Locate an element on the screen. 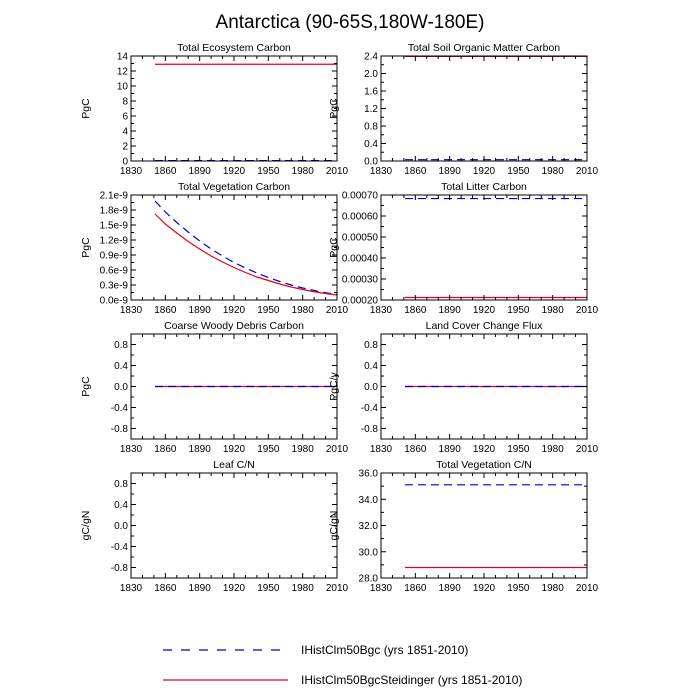 The width and height of the screenshot is (700, 700). panel-title: Coarse Woody Debris Carbon is located at coordinates (234, 326).